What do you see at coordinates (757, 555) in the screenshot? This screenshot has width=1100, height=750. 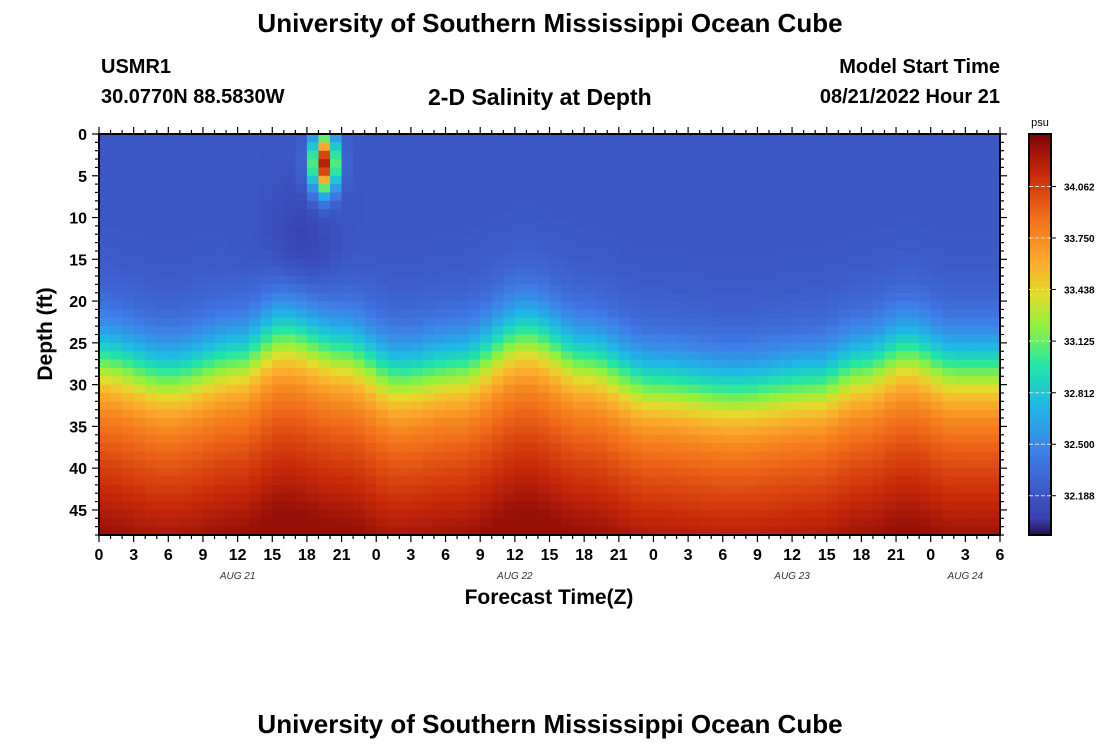 I see `x-tick-label: 9` at bounding box center [757, 555].